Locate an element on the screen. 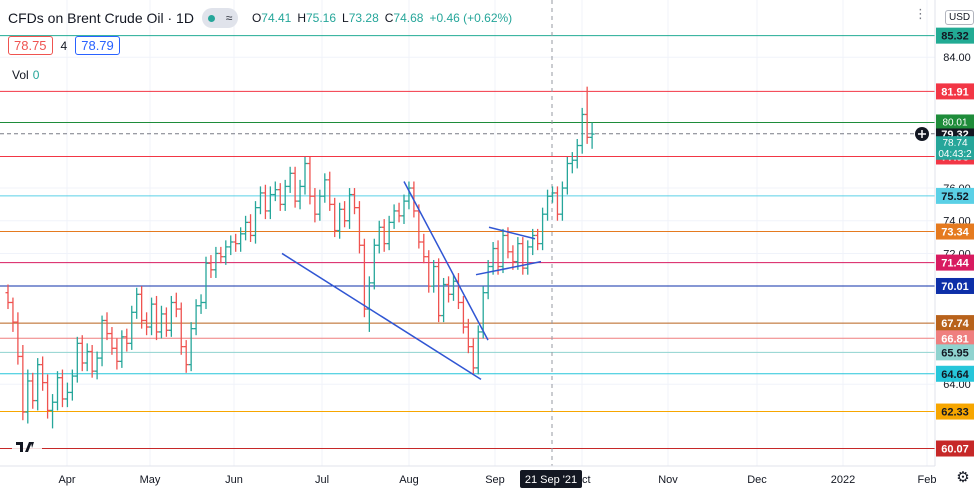  trendlines is located at coordinates (411, 280).